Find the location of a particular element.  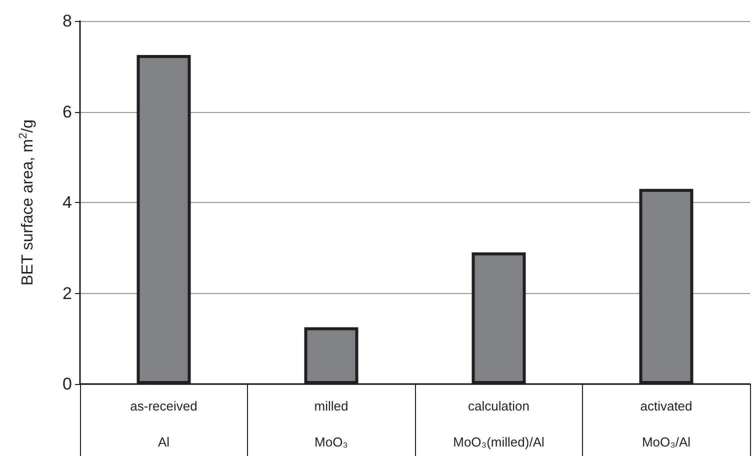

y-tick-label: 4 is located at coordinates (67, 202).